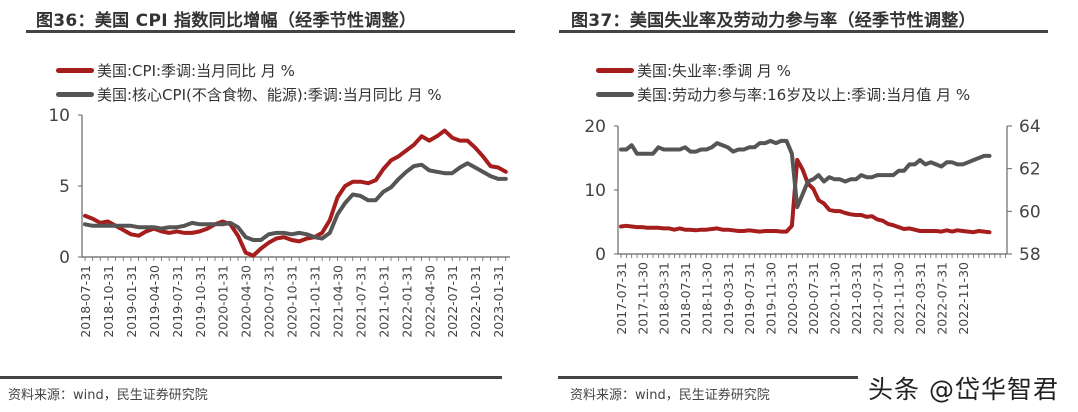  I want to click on x-tick-label: 2019-03-31, so click(728, 298).